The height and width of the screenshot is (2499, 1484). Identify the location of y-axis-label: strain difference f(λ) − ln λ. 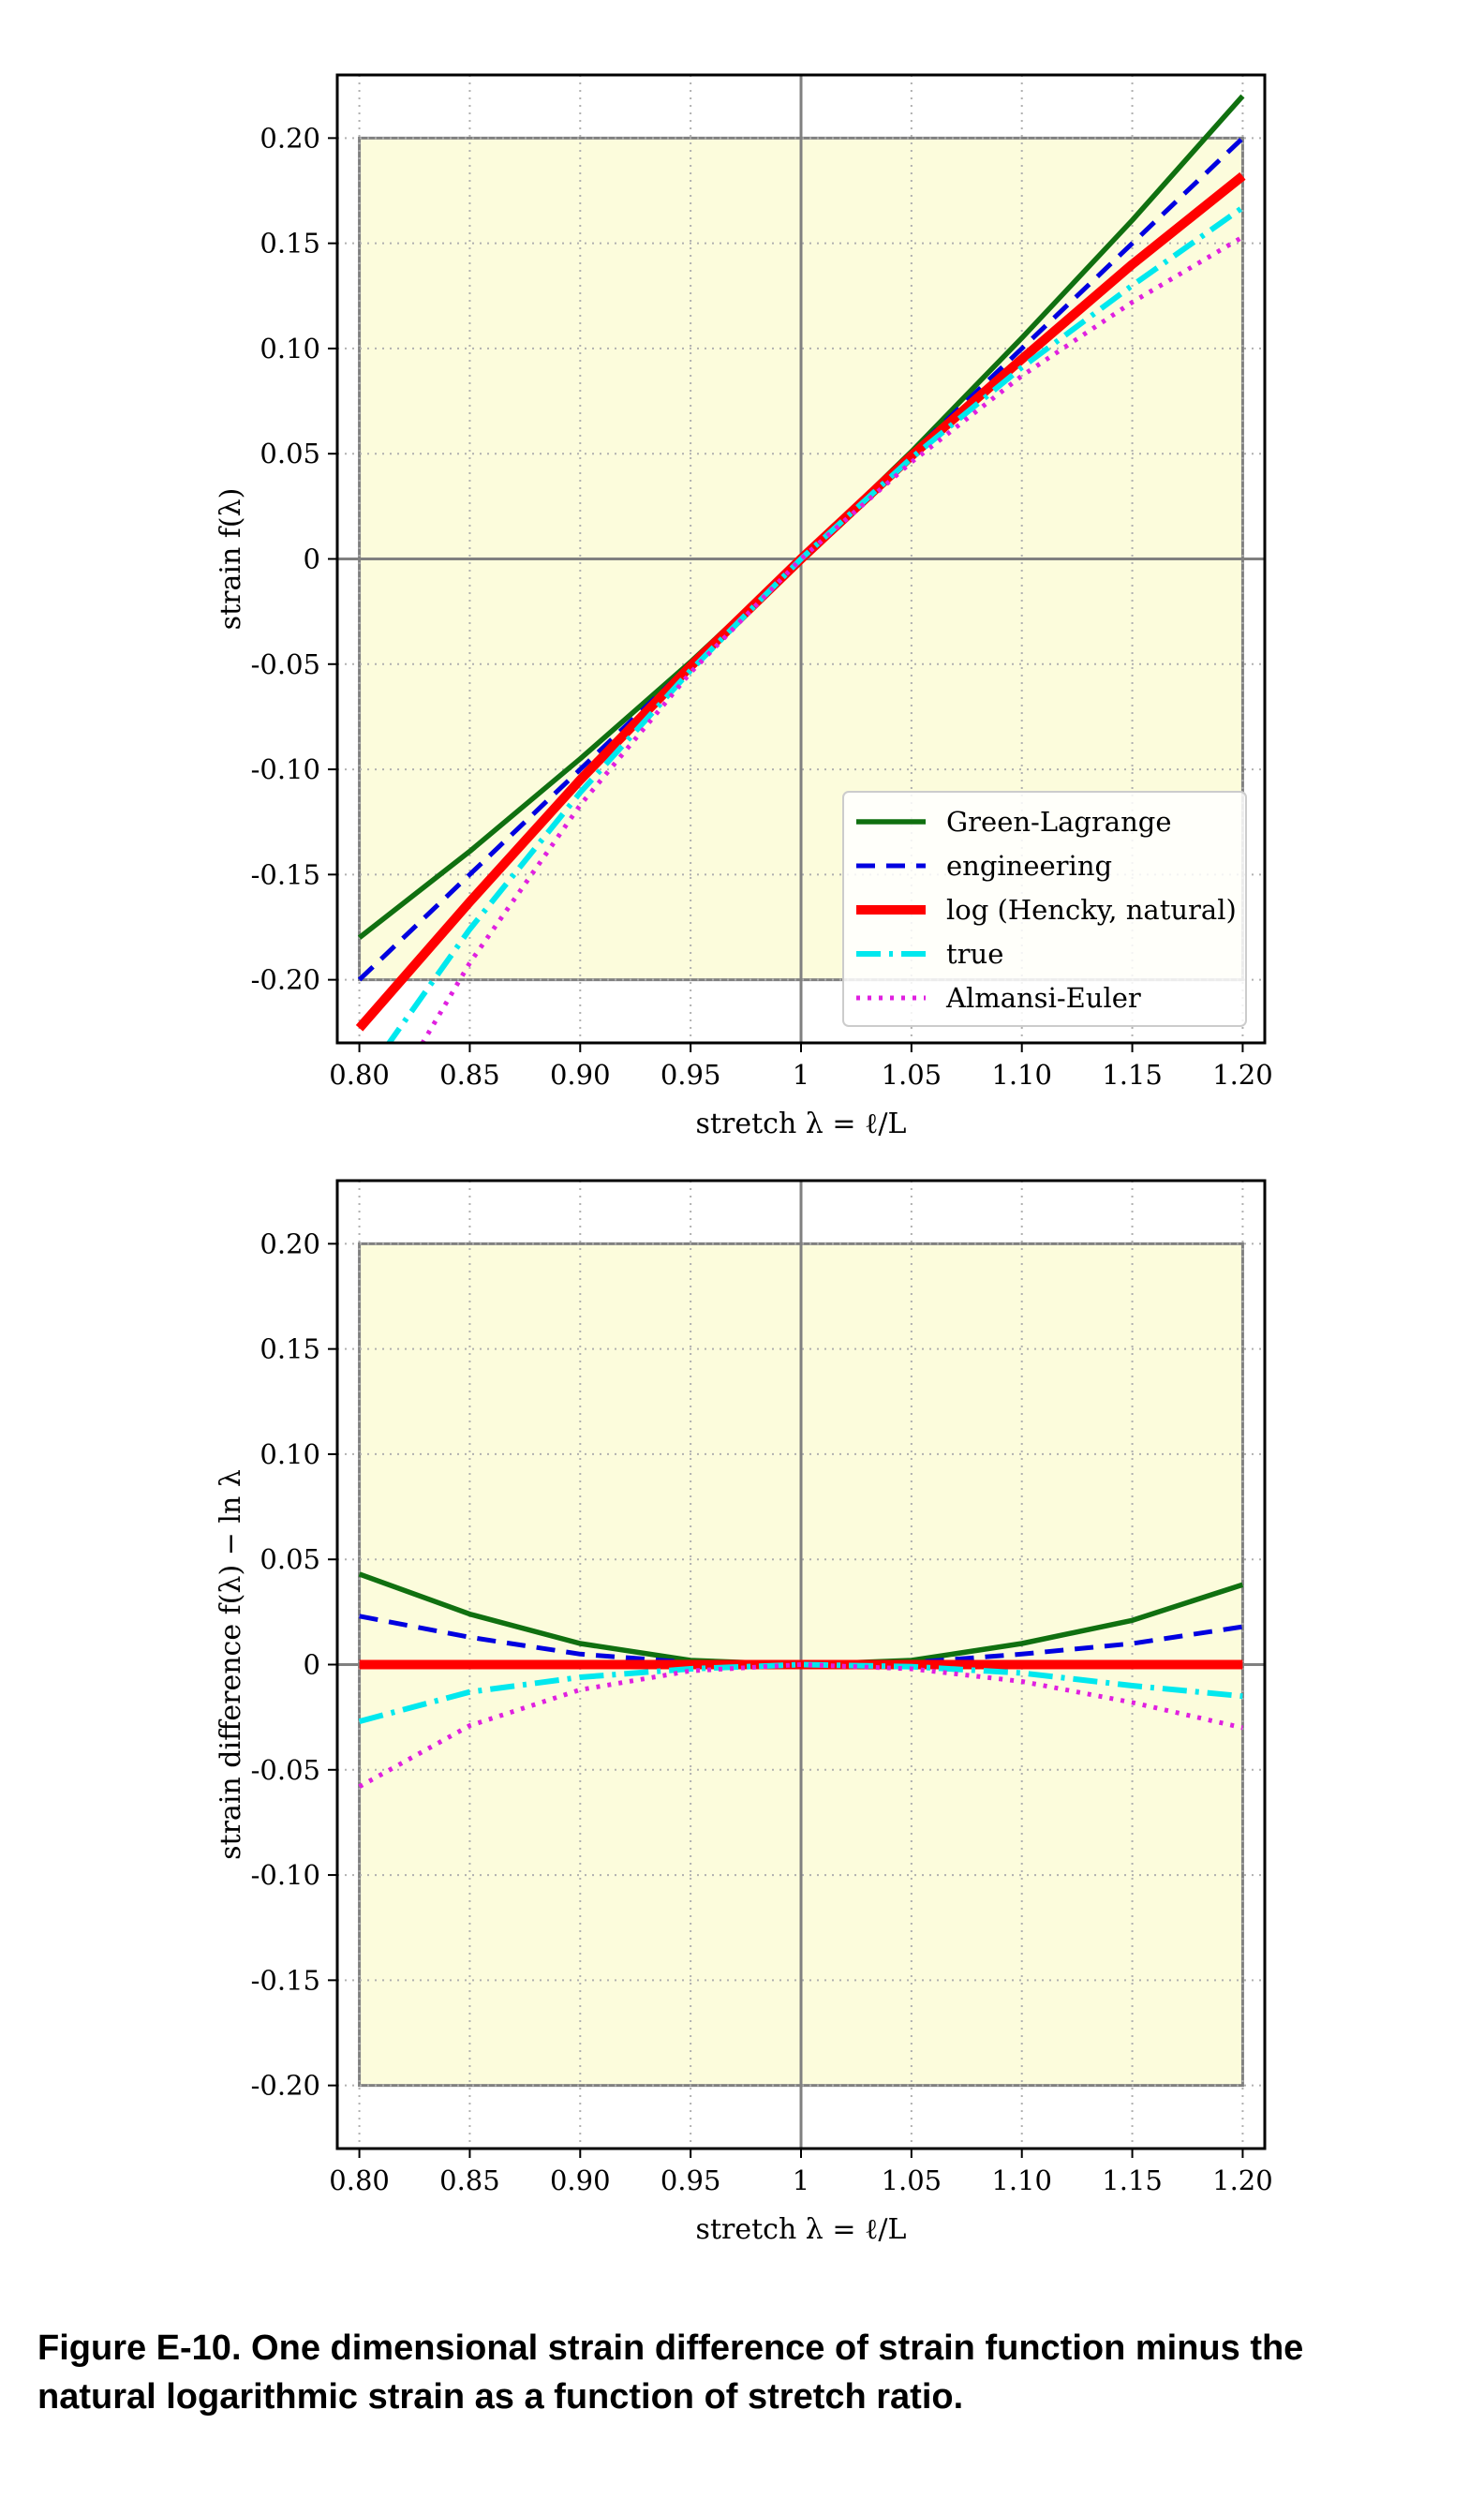
(231, 1664).